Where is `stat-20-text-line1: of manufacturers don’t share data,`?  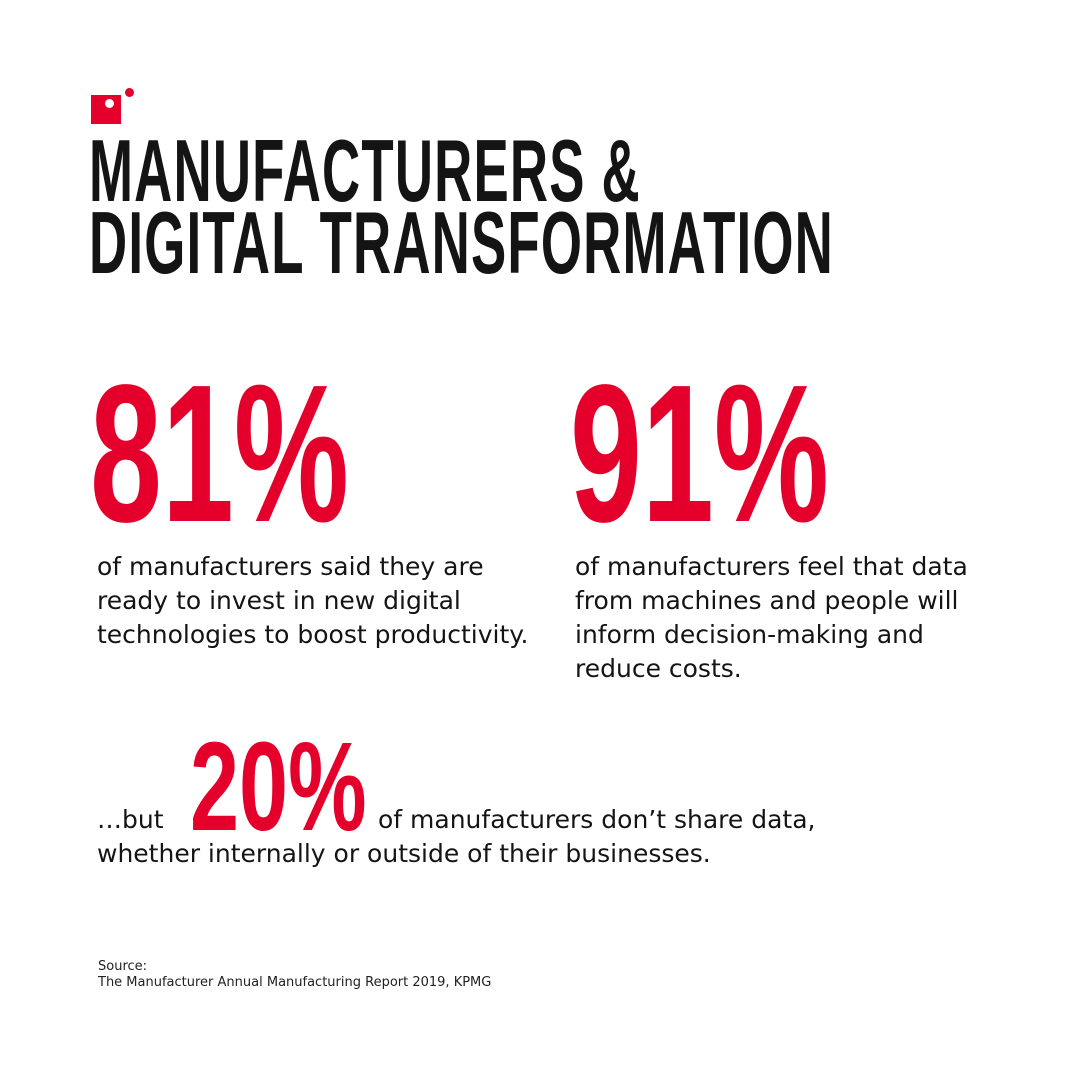
stat-20-text-line1: of manufacturers don’t share data, is located at coordinates (597, 819).